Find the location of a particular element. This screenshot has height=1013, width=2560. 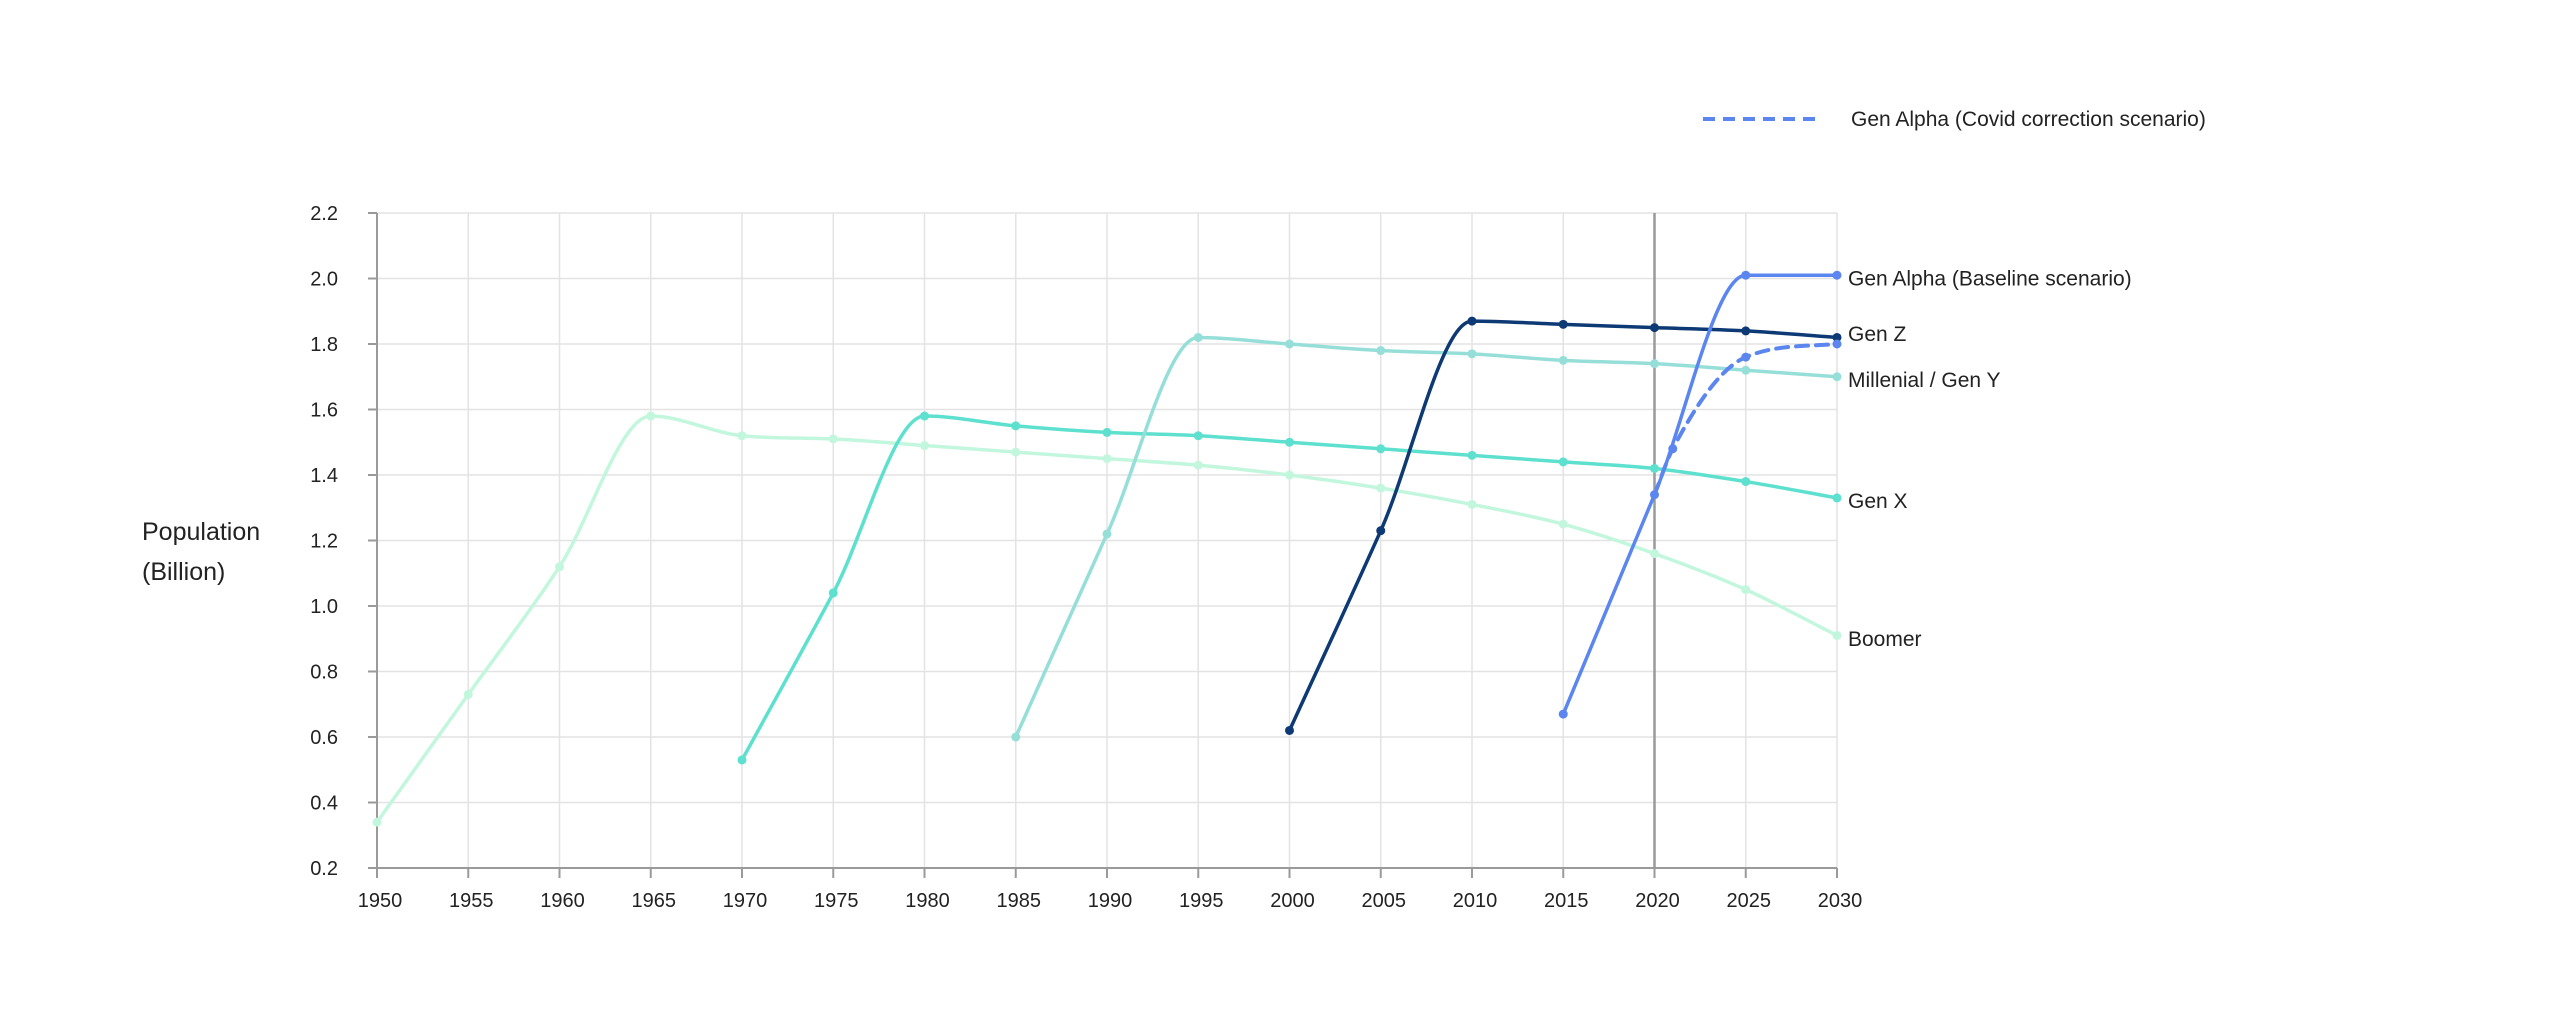

x-tick-label: 1950 is located at coordinates (380, 901).